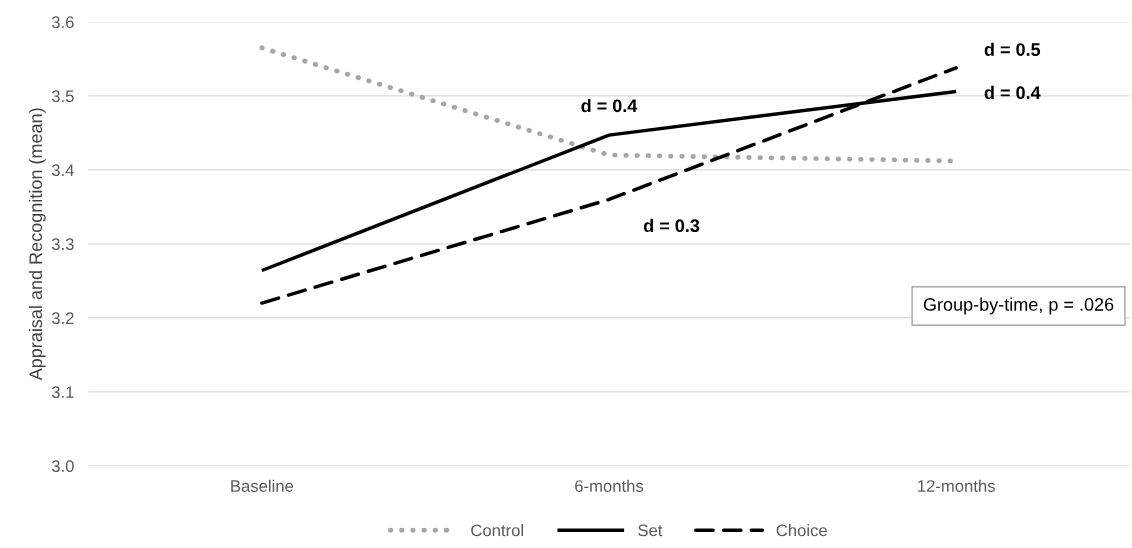 The image size is (1132, 548). Describe the element at coordinates (650, 530) in the screenshot. I see `legend-label: Set` at that location.